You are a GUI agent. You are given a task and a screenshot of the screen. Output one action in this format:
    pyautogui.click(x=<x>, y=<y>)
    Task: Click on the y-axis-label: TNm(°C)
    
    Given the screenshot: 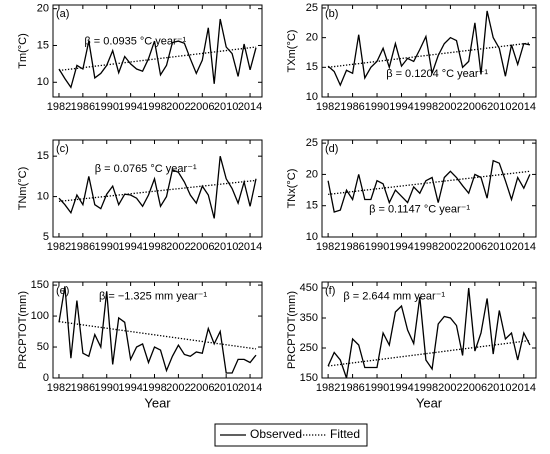 What is the action you would take?
    pyautogui.click(x=23, y=189)
    